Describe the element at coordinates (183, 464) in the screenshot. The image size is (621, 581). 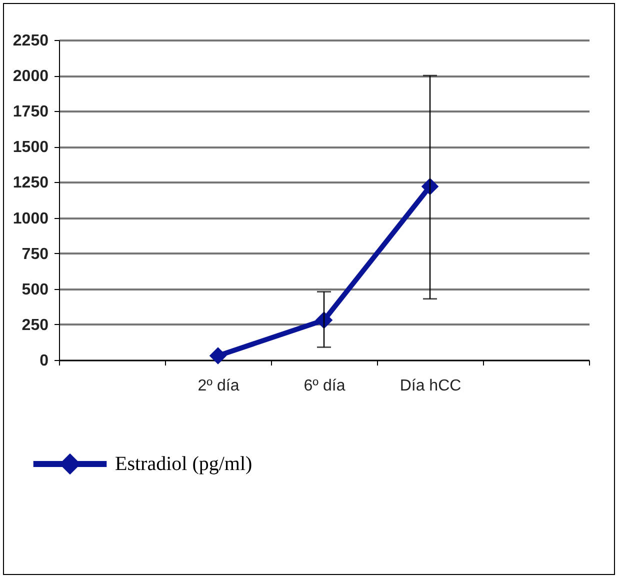
I see `legend-label: Estradiol (pg/ml)` at that location.